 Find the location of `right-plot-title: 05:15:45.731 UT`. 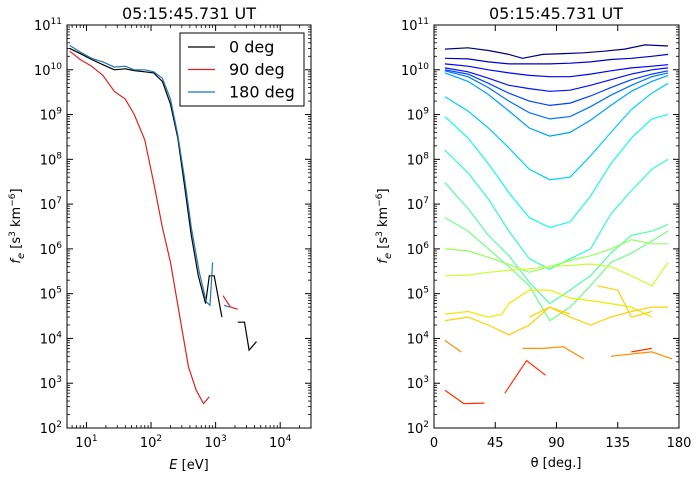

right-plot-title: 05:15:45.731 UT is located at coordinates (556, 13).